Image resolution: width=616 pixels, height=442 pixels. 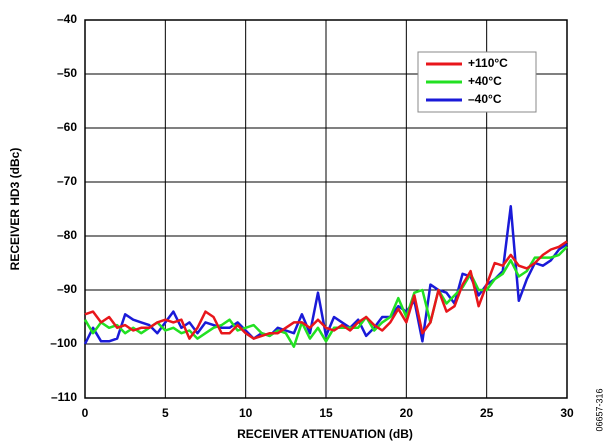 What do you see at coordinates (407, 413) in the screenshot?
I see `x-tick-label: 20` at bounding box center [407, 413].